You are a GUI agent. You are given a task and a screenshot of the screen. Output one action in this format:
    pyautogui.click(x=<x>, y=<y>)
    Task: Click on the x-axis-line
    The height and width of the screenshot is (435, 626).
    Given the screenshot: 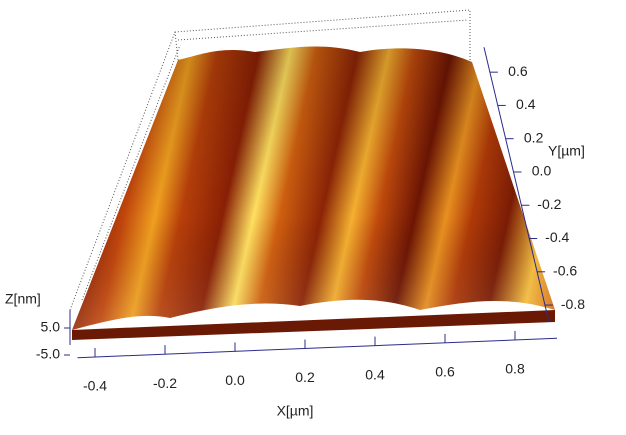 What is the action you would take?
    pyautogui.click(x=317, y=348)
    